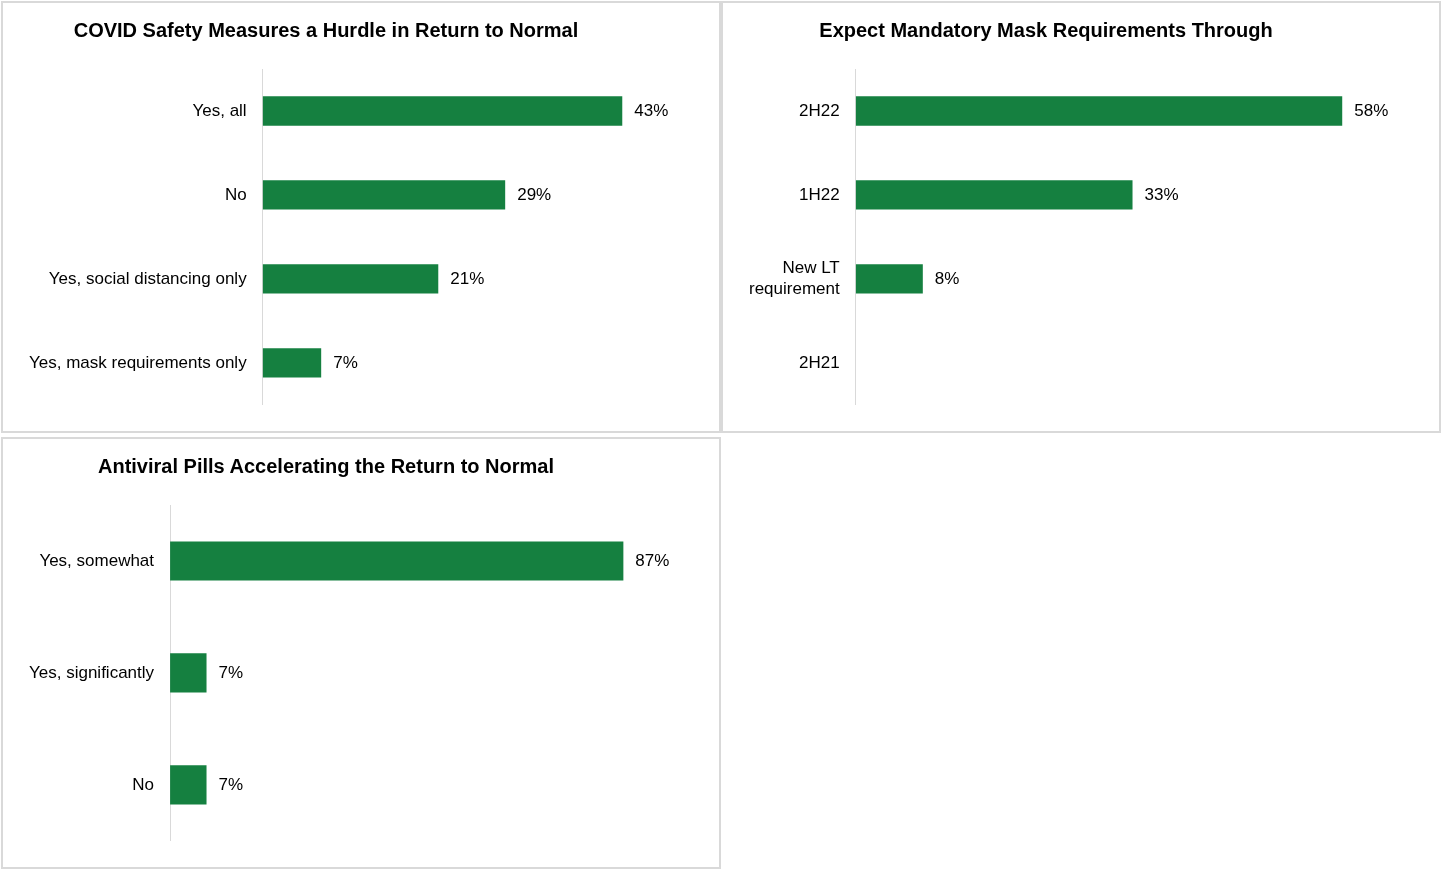  Describe the element at coordinates (534, 194) in the screenshot. I see `data-label: 29%` at that location.